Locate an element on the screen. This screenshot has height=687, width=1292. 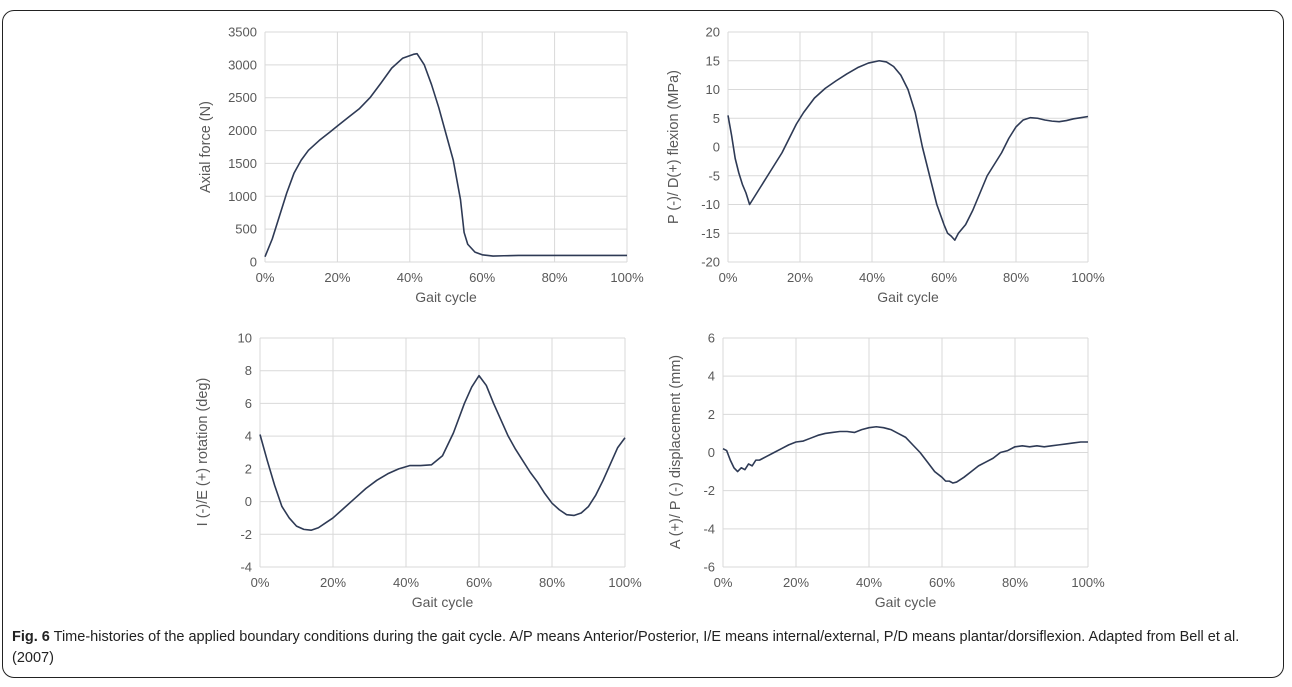
x-axis-title: Gait cycle is located at coordinates (446, 297).